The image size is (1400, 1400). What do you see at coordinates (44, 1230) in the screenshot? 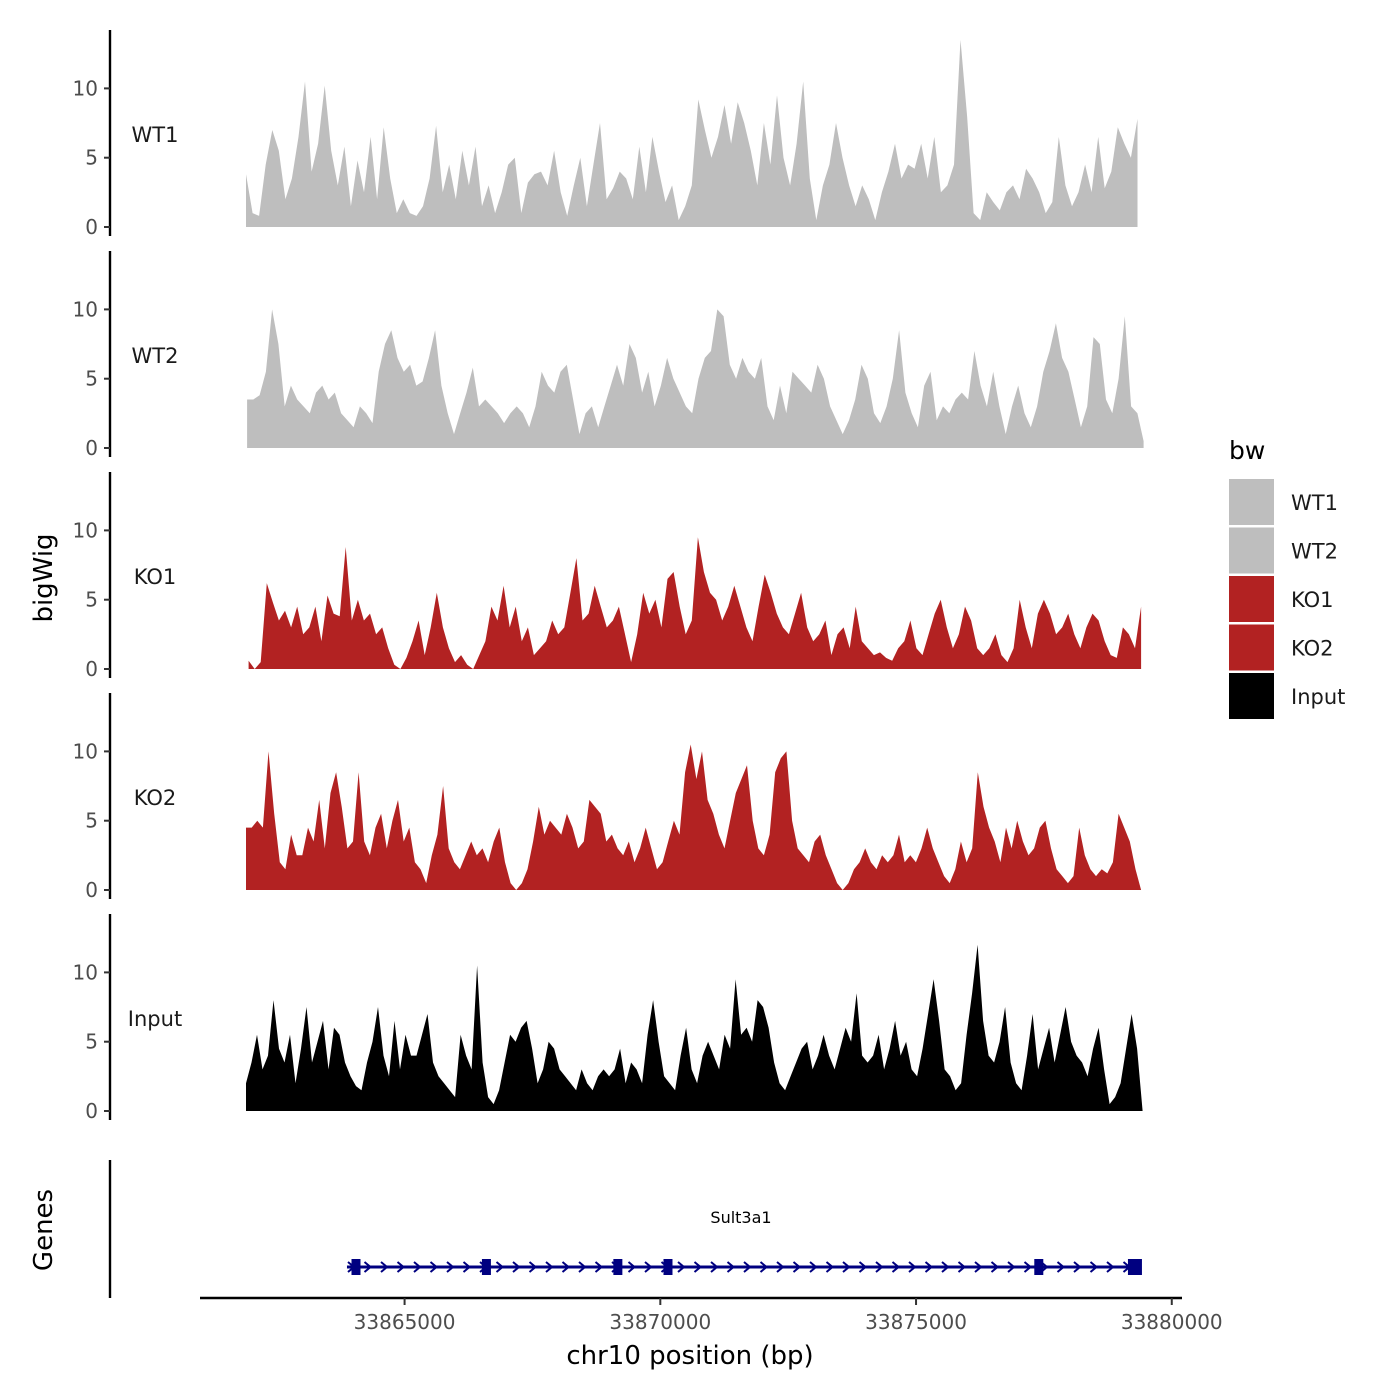
I see `genes-axis-title: Genes` at bounding box center [44, 1230].